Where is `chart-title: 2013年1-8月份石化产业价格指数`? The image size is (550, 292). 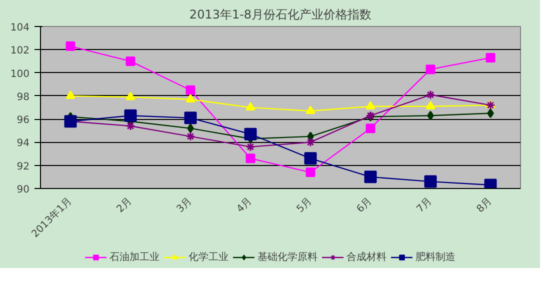
chart-title: 2013年1-8月份石化产业价格指数 is located at coordinates (280, 15).